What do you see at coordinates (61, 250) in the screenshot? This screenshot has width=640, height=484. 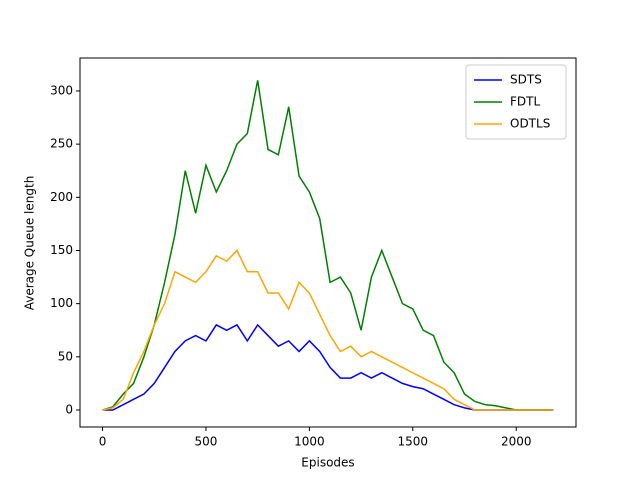 I see `y-tick-label: 150` at bounding box center [61, 250].